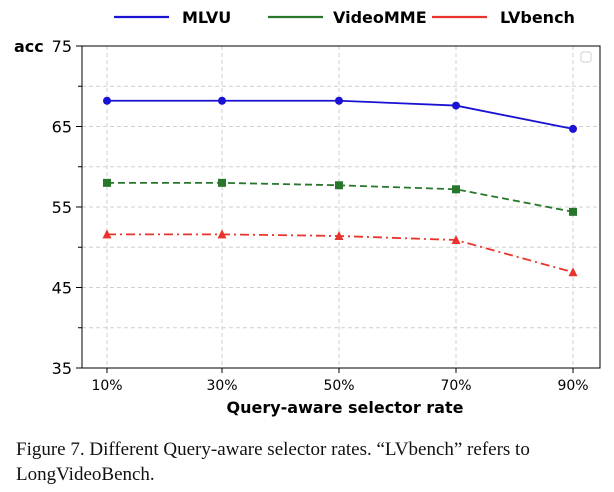 The width and height of the screenshot is (614, 492). I want to click on x-tick-label: 50%, so click(338, 386).